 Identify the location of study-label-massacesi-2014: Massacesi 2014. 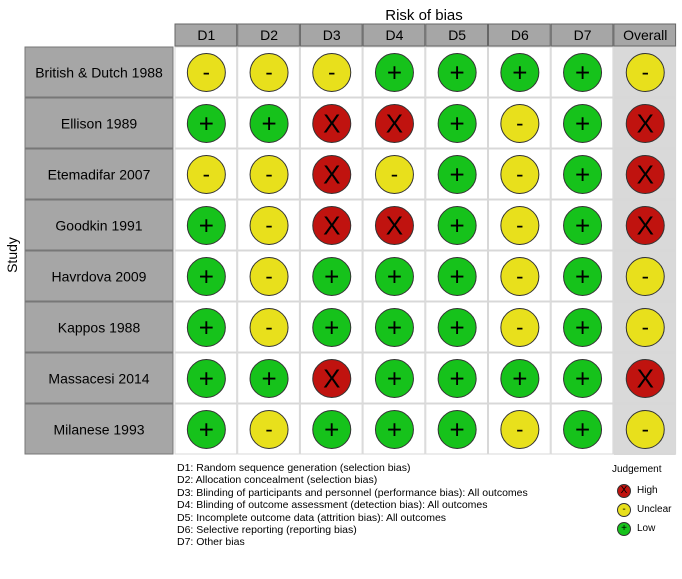
(98, 379).